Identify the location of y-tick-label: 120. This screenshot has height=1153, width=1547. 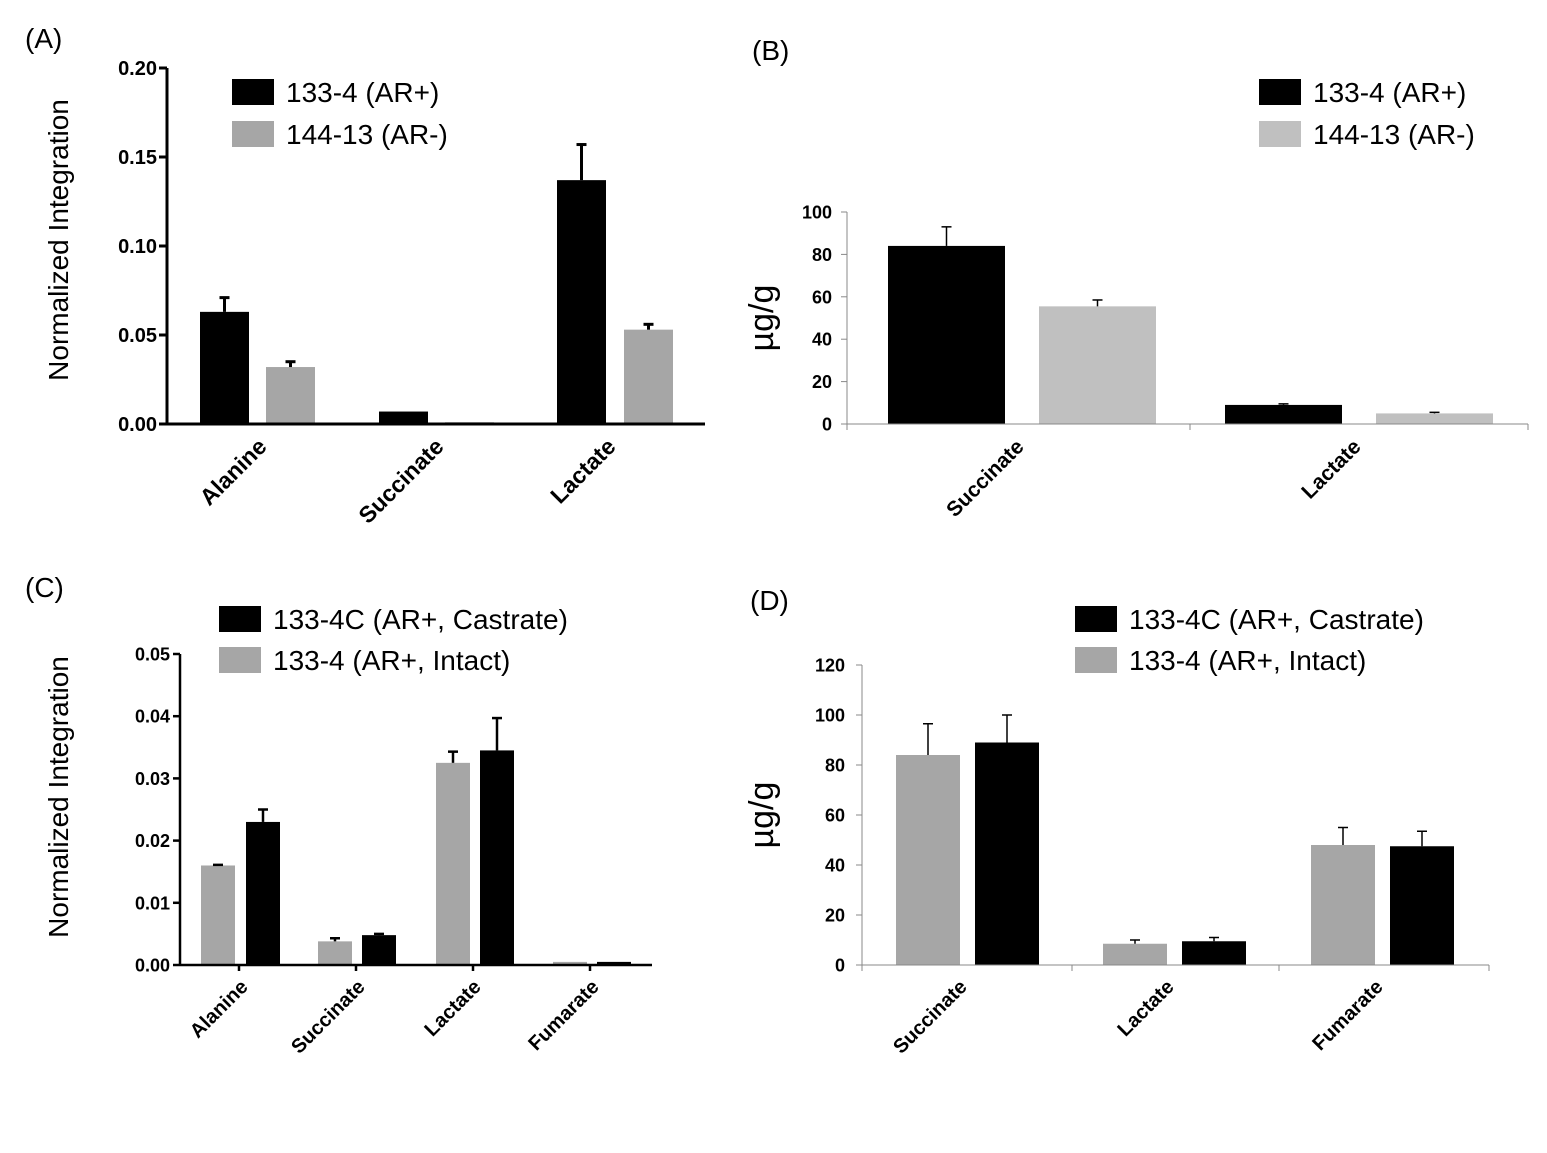
(830, 665).